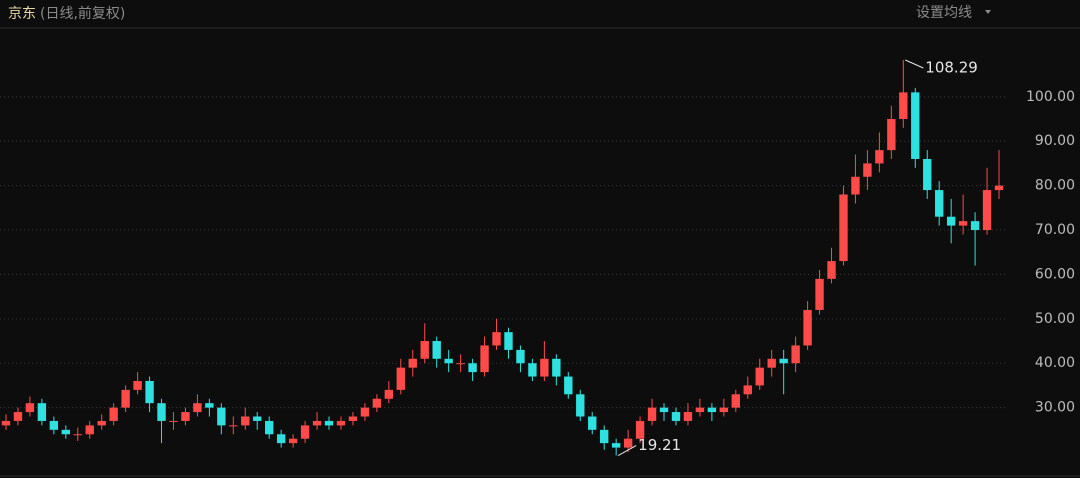 The width and height of the screenshot is (1080, 478). What do you see at coordinates (1055, 230) in the screenshot?
I see `y-tick-label: 70.00` at bounding box center [1055, 230].